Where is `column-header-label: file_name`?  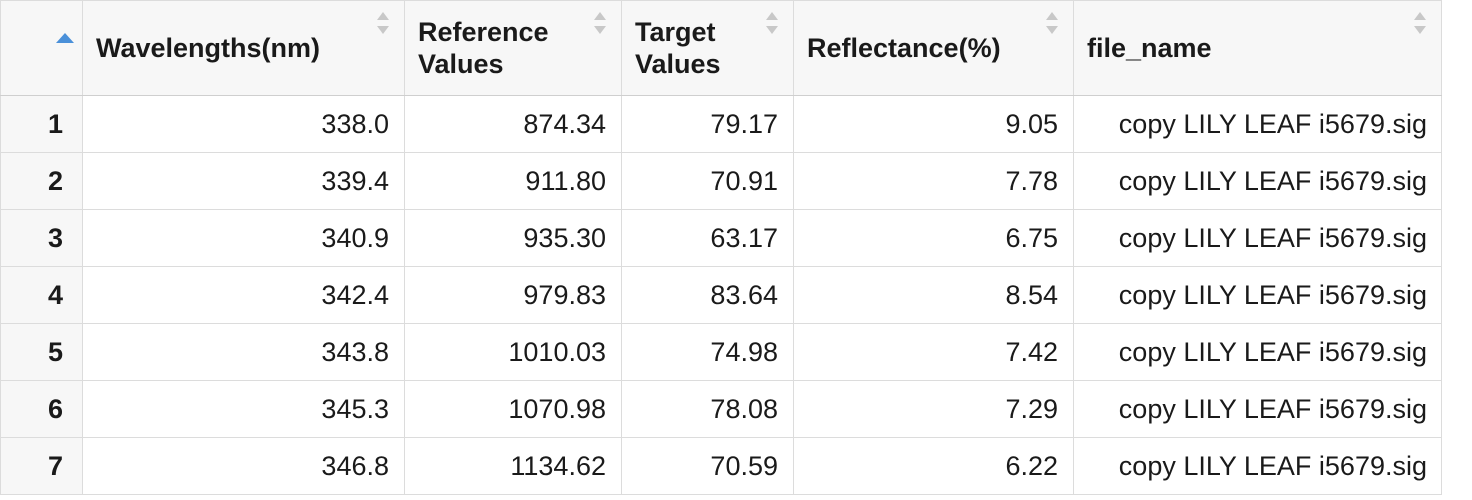
column-header-label: file_name is located at coordinates (1149, 48).